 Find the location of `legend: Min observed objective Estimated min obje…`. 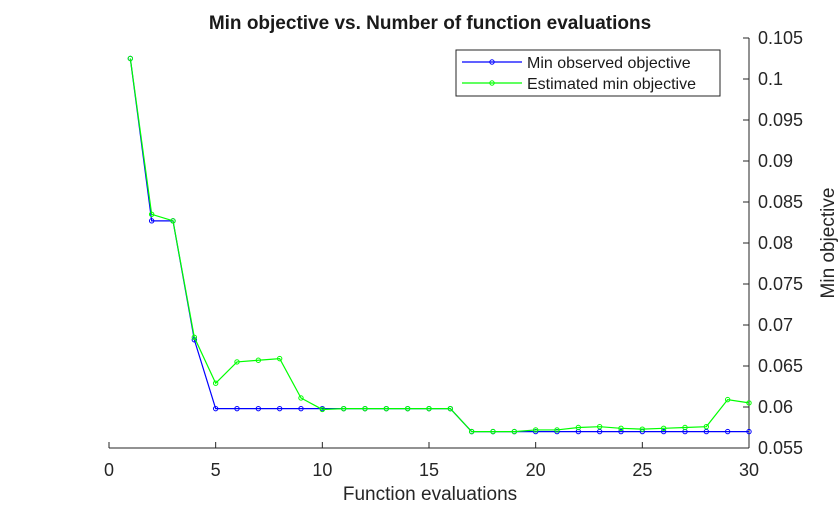

legend: Min observed objective Estimated min obje… is located at coordinates (588, 73).